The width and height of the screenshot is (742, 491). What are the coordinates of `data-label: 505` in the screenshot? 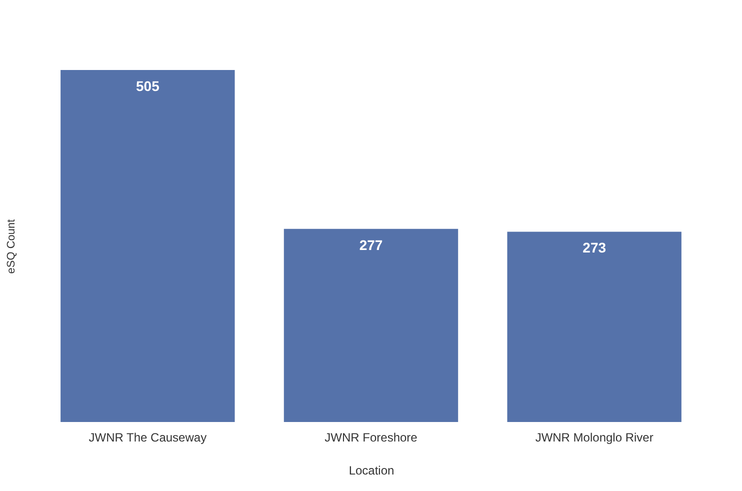 It's located at (148, 86).